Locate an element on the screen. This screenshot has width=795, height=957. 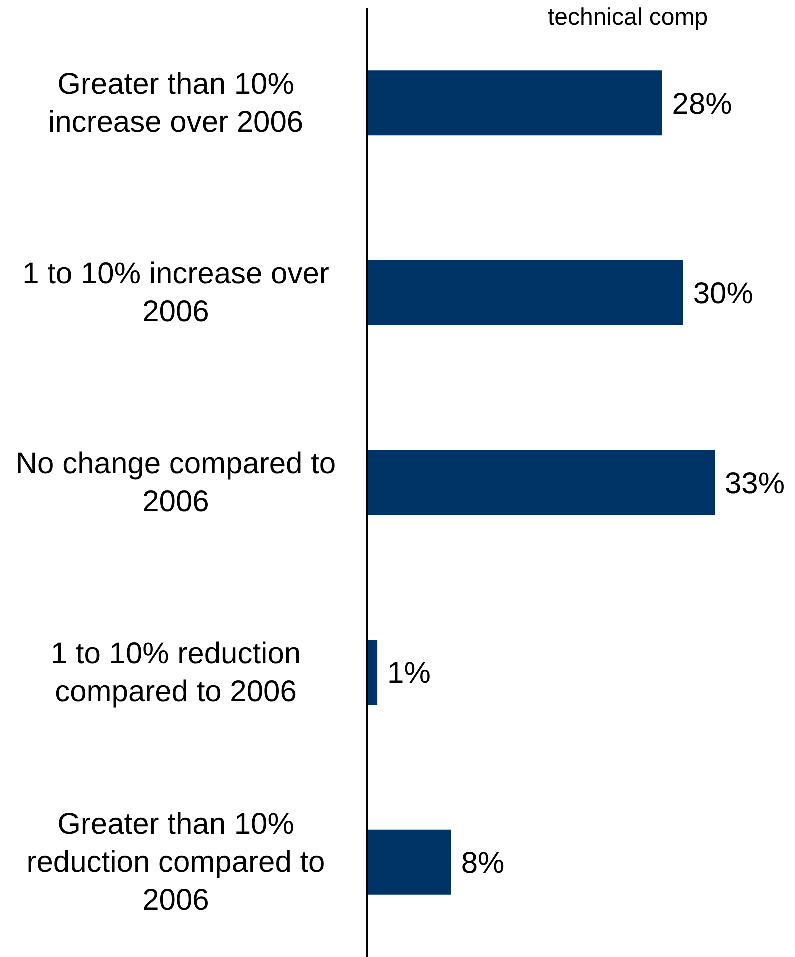
y-tick-label: Greater than 10% increase over 2006 is located at coordinates (176, 102).